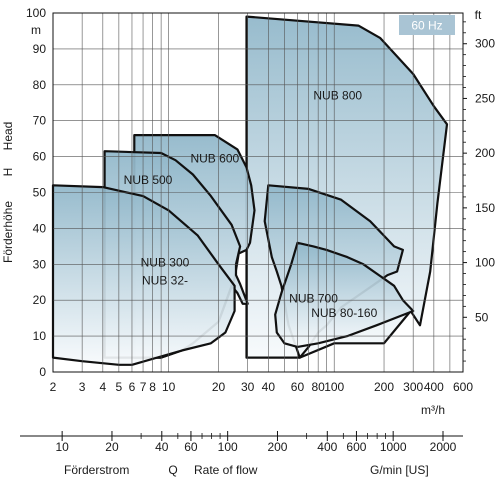 The width and height of the screenshot is (500, 487). Describe the element at coordinates (214, 158) in the screenshot. I see `region-label: NUB 600` at that location.